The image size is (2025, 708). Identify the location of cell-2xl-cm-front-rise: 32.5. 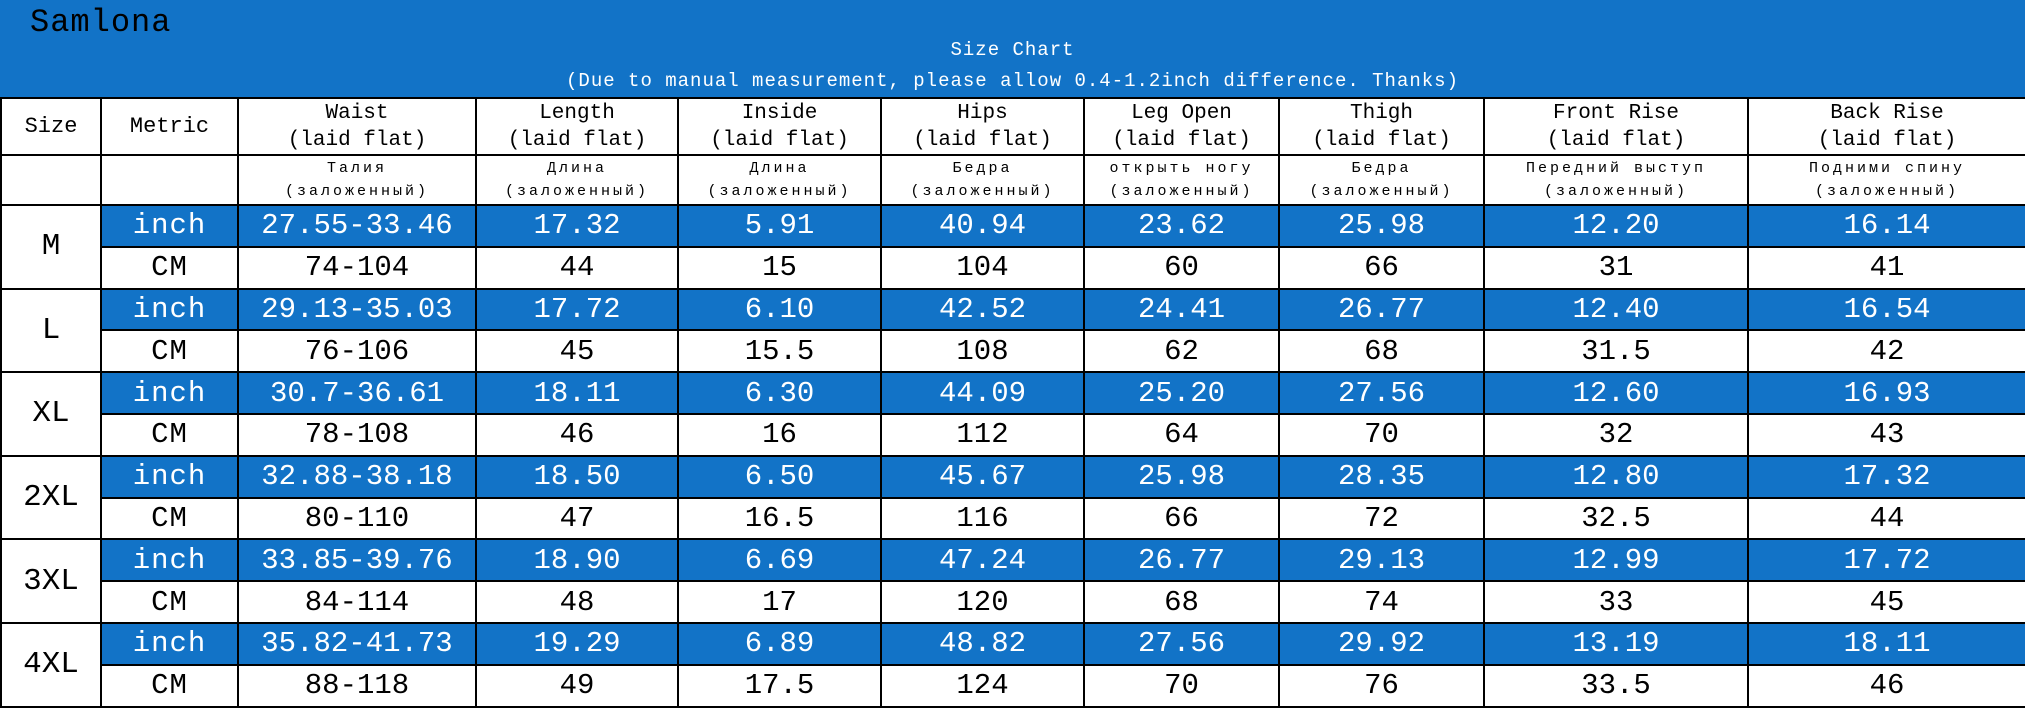
(1616, 518).